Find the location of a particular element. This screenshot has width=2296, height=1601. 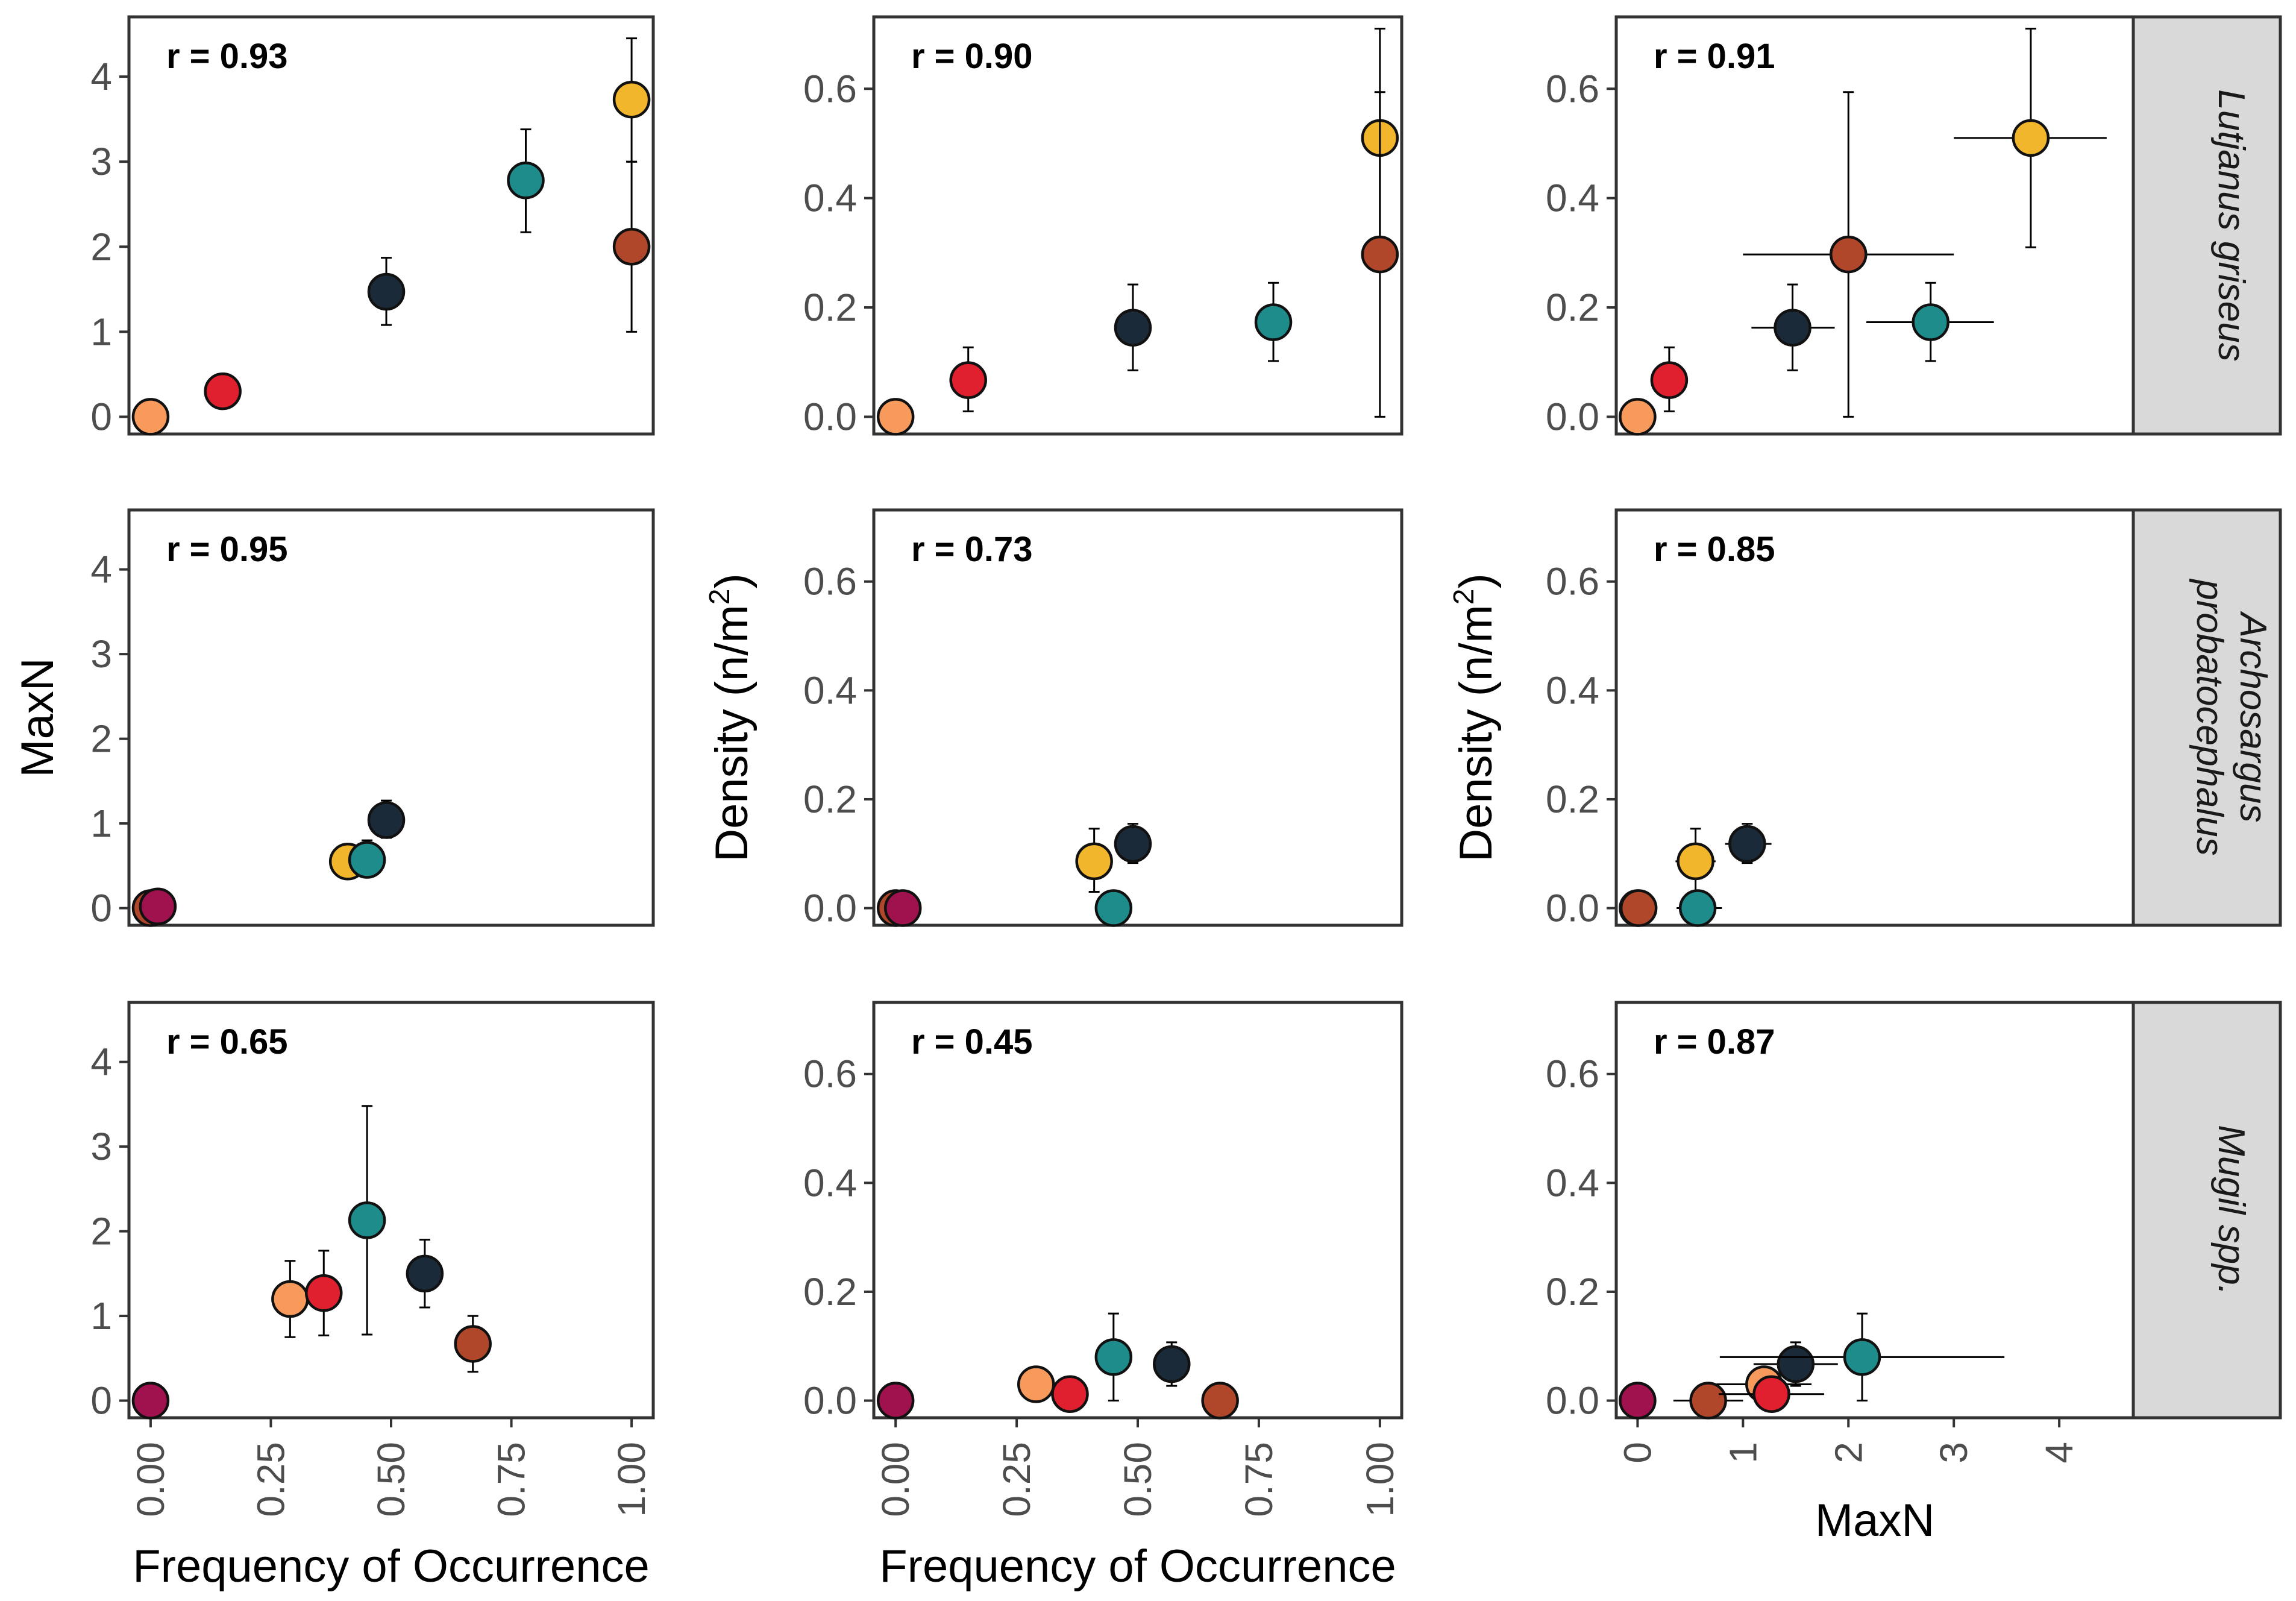

y-tick-label: 3 is located at coordinates (101, 1147).